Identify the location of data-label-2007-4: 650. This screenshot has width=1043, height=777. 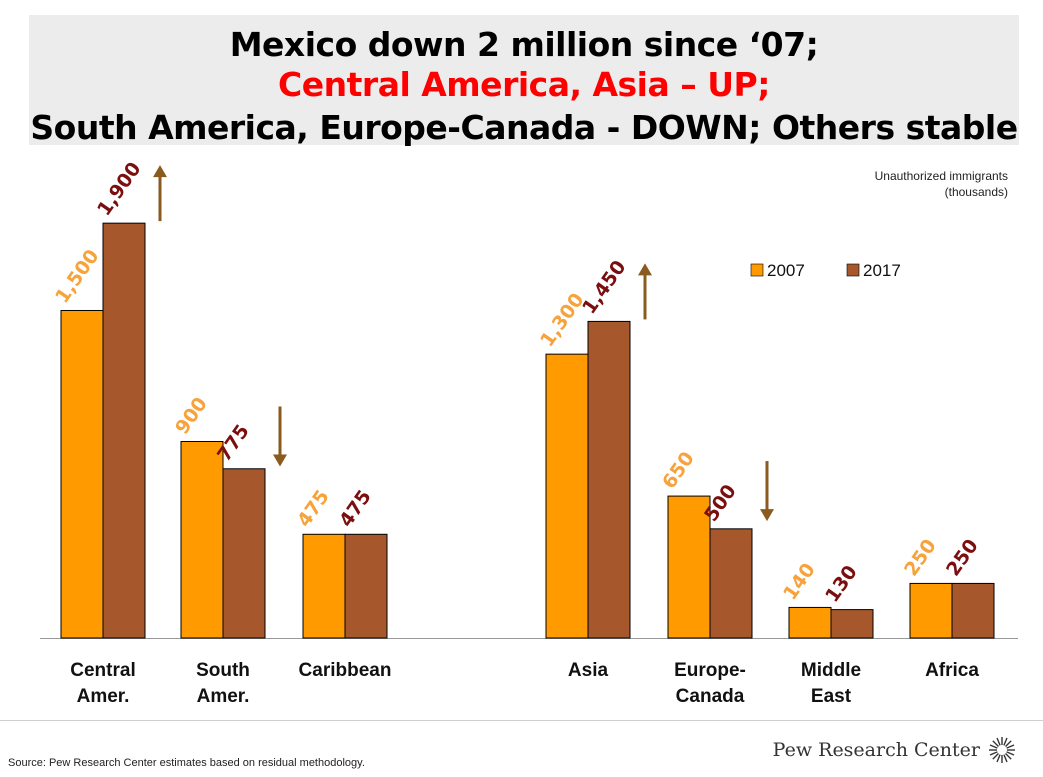
(678, 470).